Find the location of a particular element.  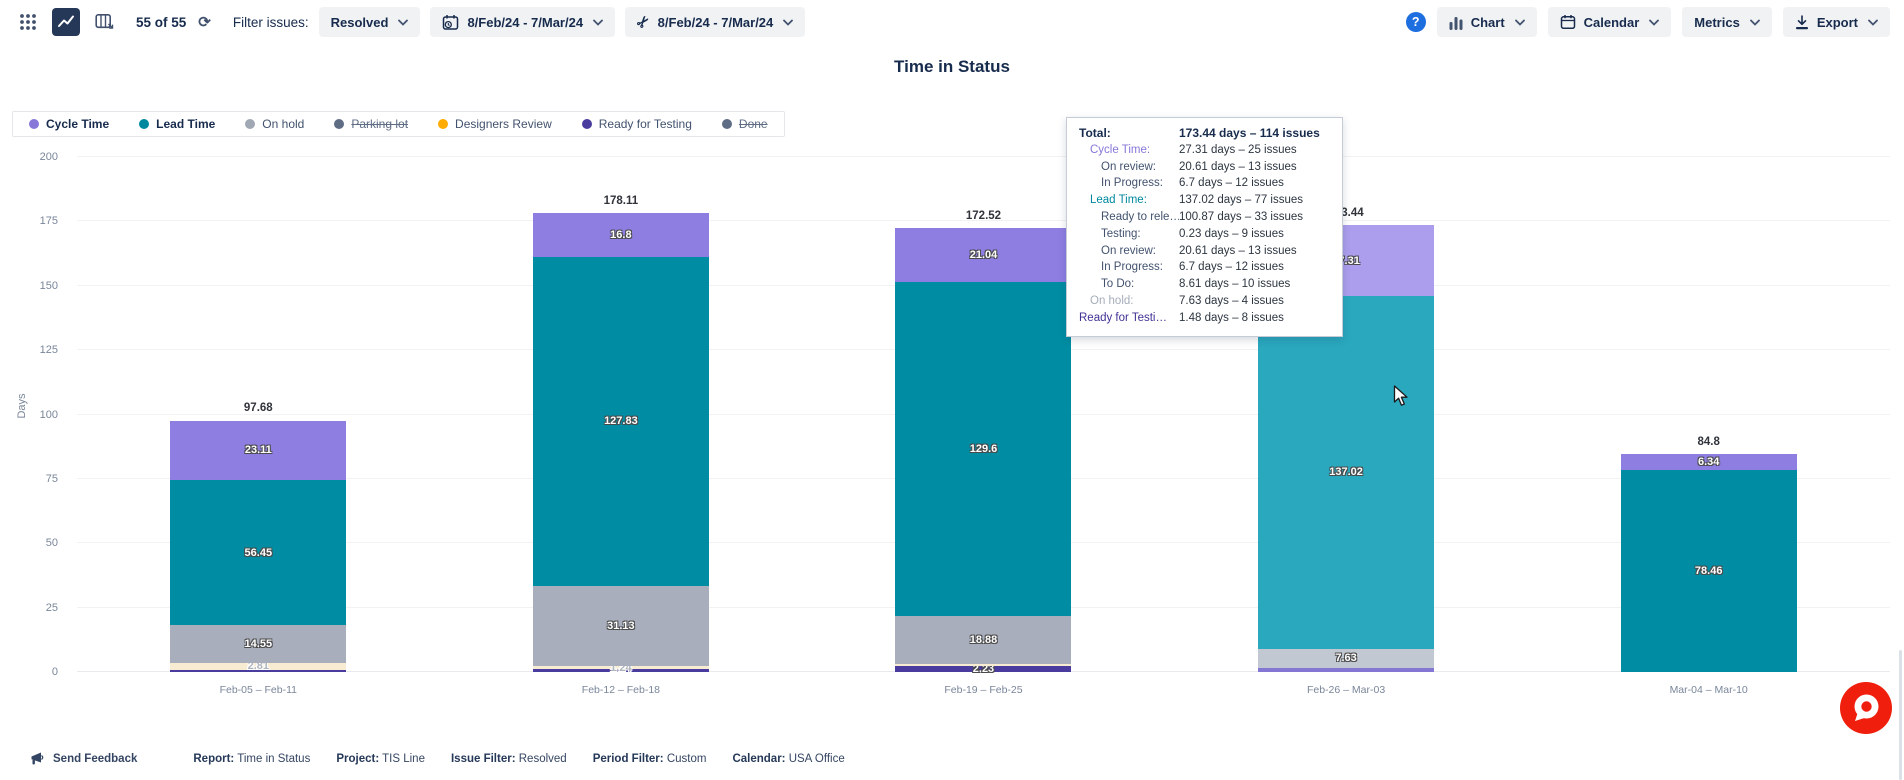

segment-value-label: 7.63 is located at coordinates (1346, 658).